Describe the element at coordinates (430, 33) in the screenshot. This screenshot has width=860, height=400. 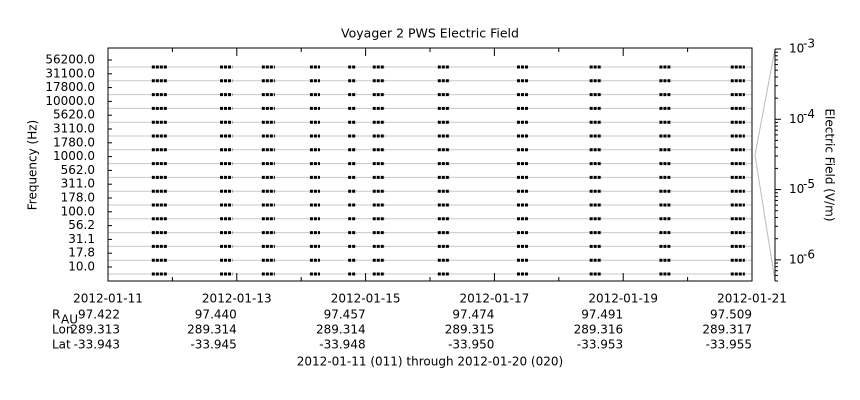
I see `chart-title: Voyager 2 PWS Electric Field` at that location.